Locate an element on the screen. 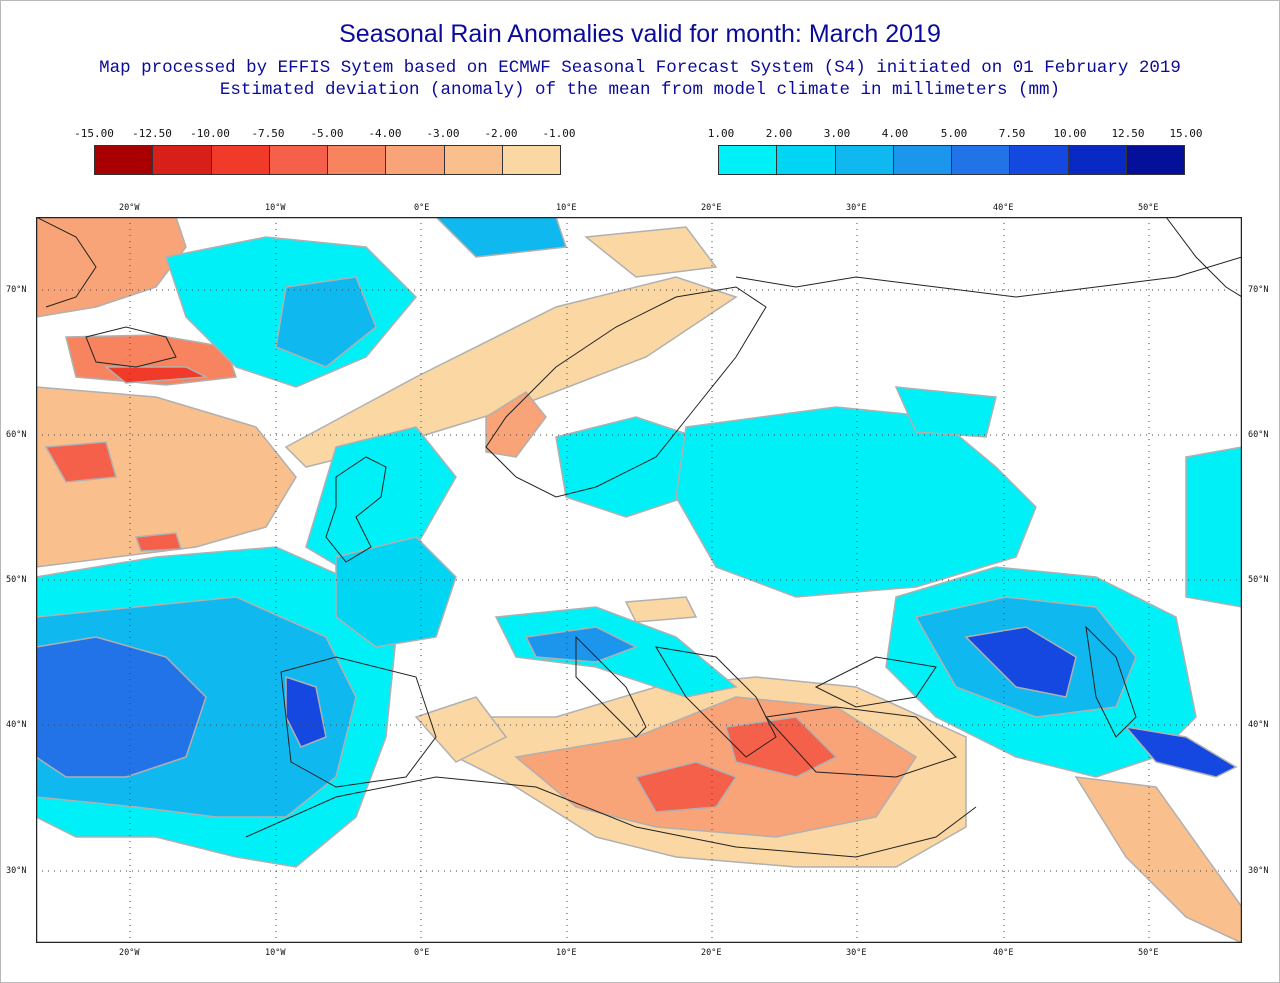 Image resolution: width=1280 pixels, height=983 pixels. region-barents-dry is located at coordinates (651, 252).